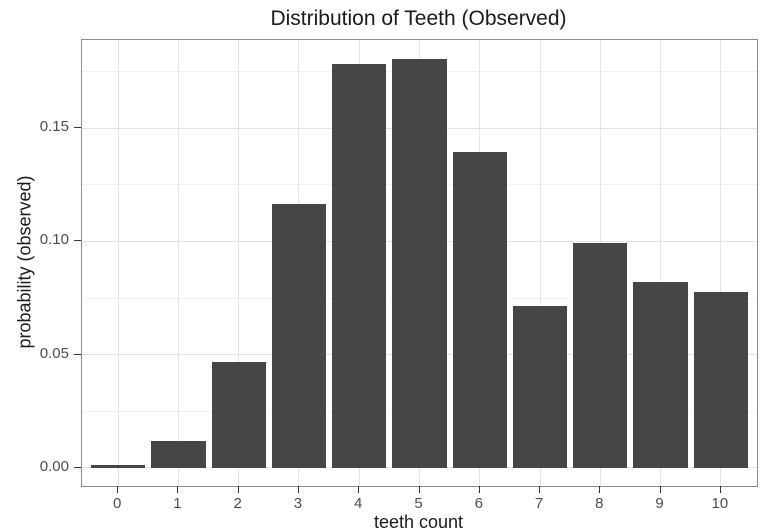 The height and width of the screenshot is (532, 784). Describe the element at coordinates (418, 522) in the screenshot. I see `x-axis-title: teeth count` at that location.